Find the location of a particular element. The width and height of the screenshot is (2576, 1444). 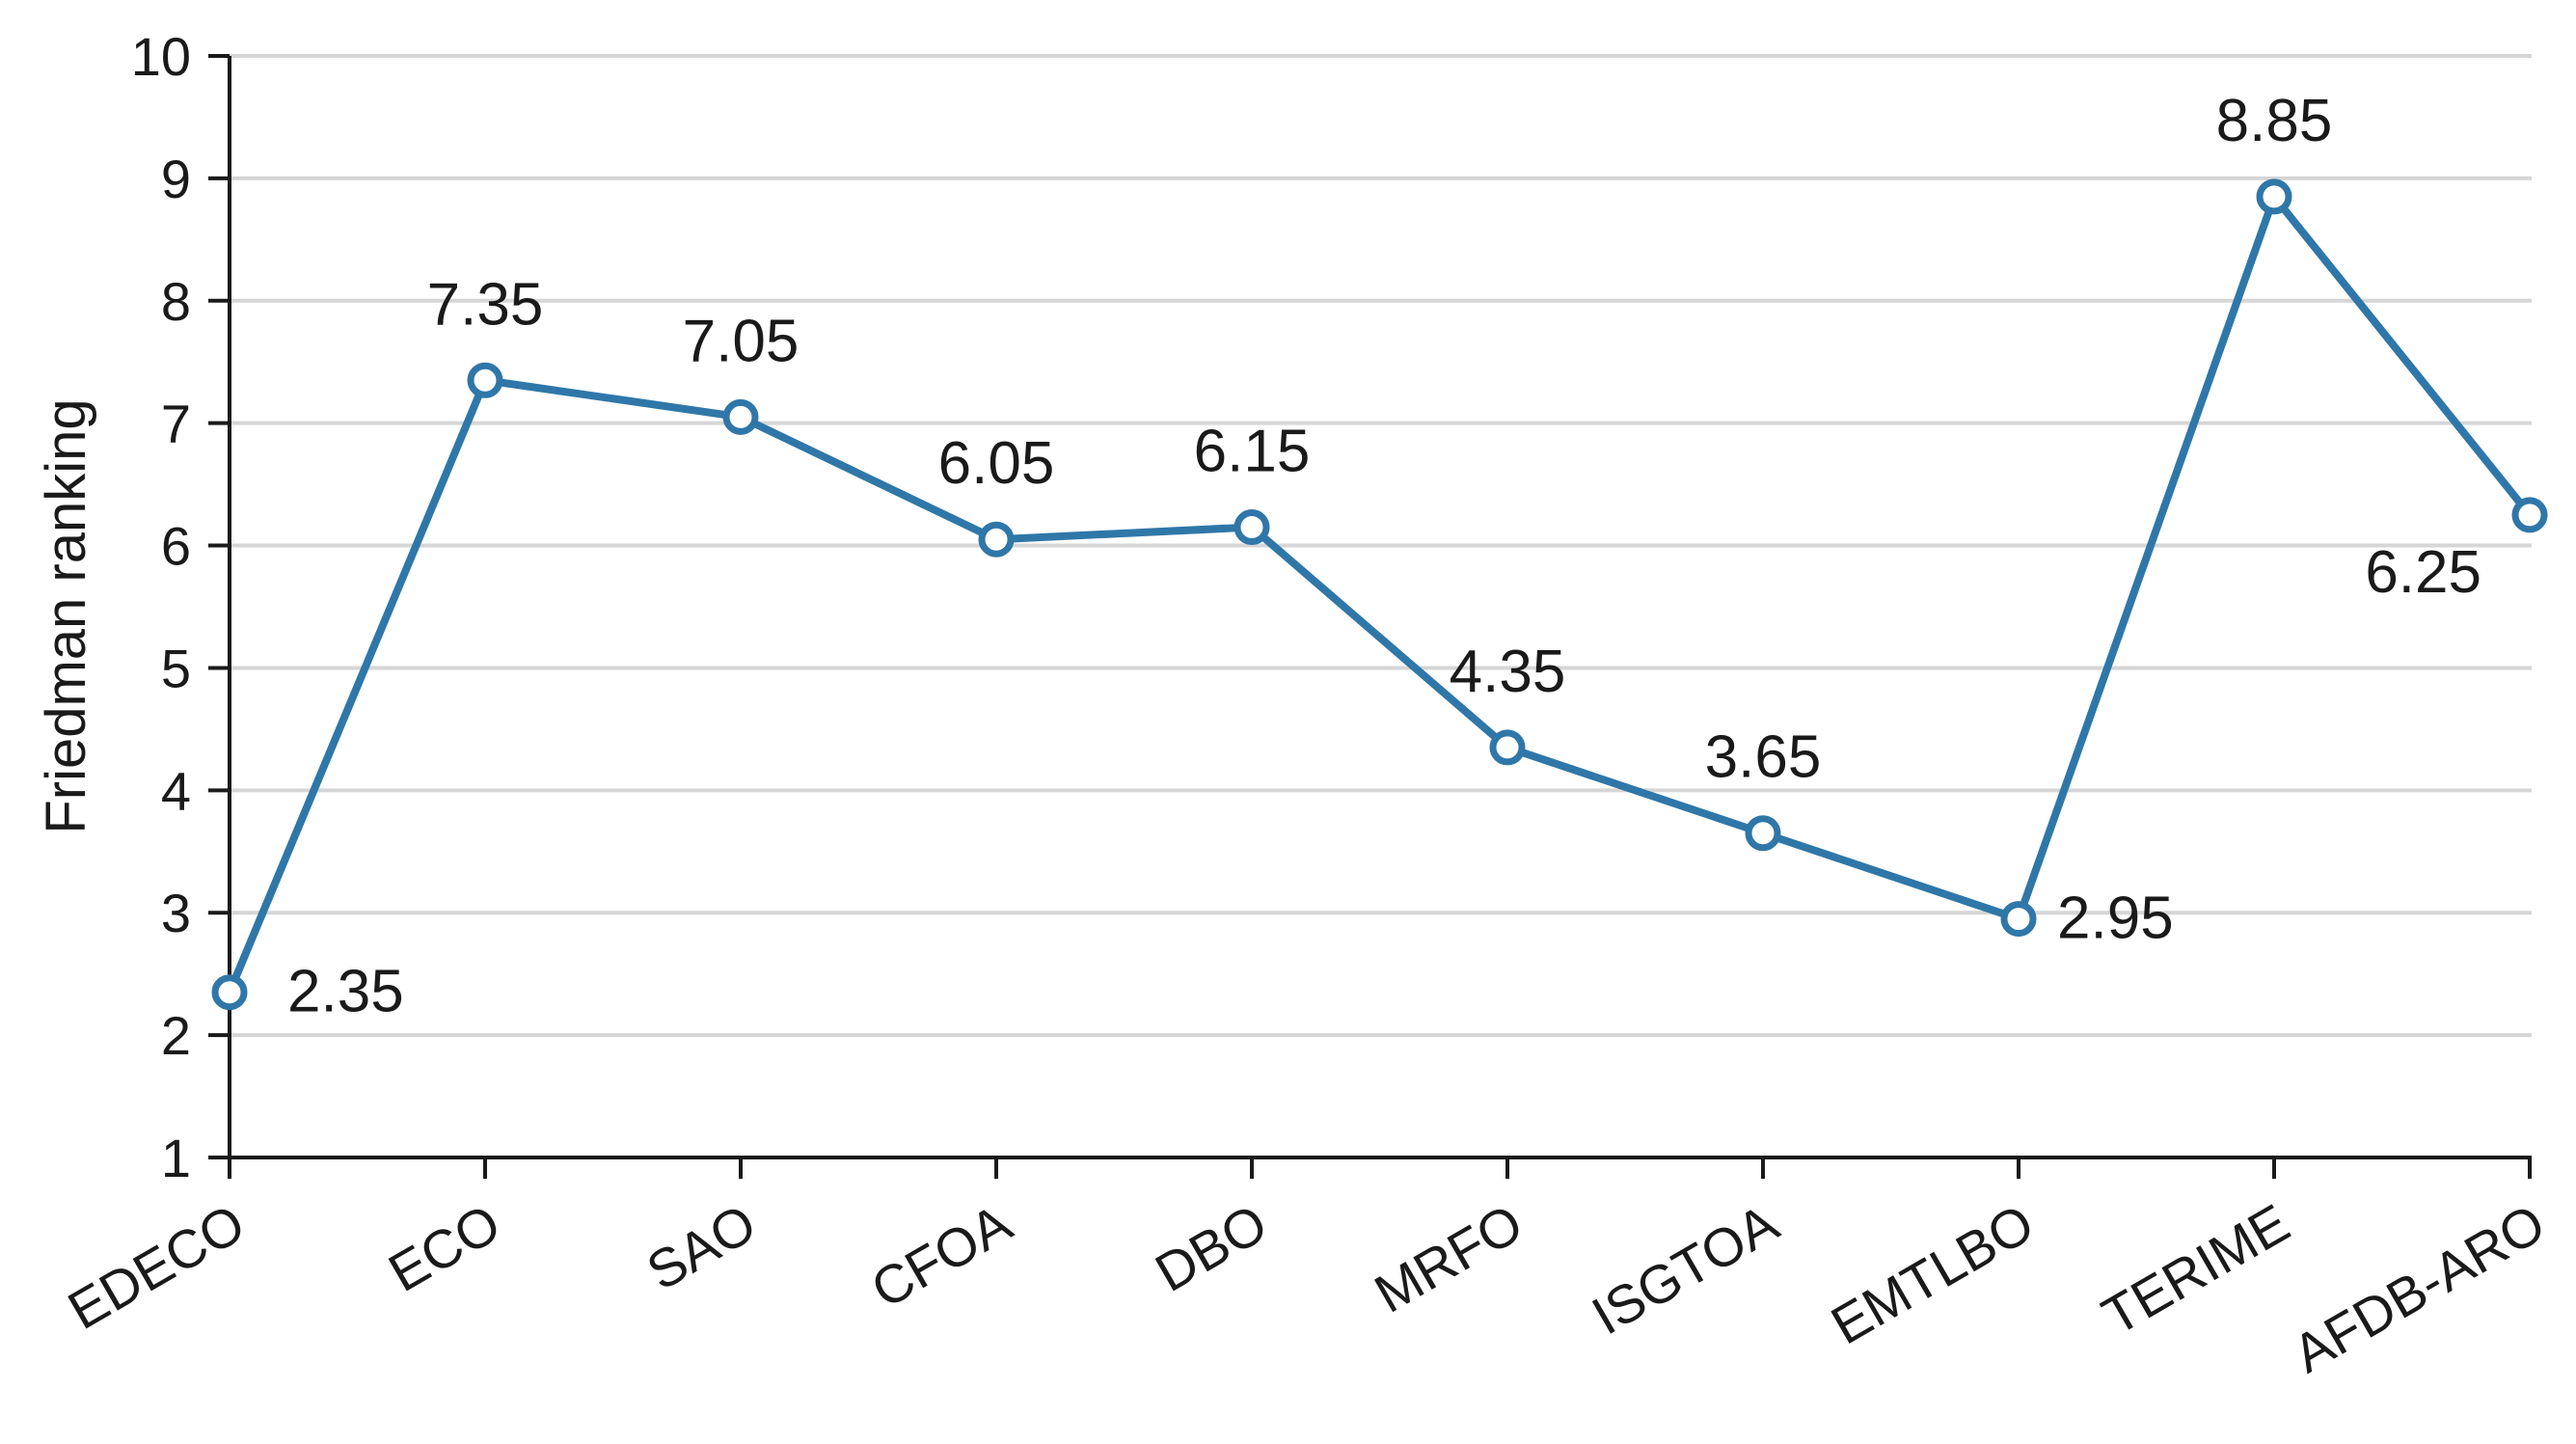

y-tick-label: 1 is located at coordinates (176, 1158).